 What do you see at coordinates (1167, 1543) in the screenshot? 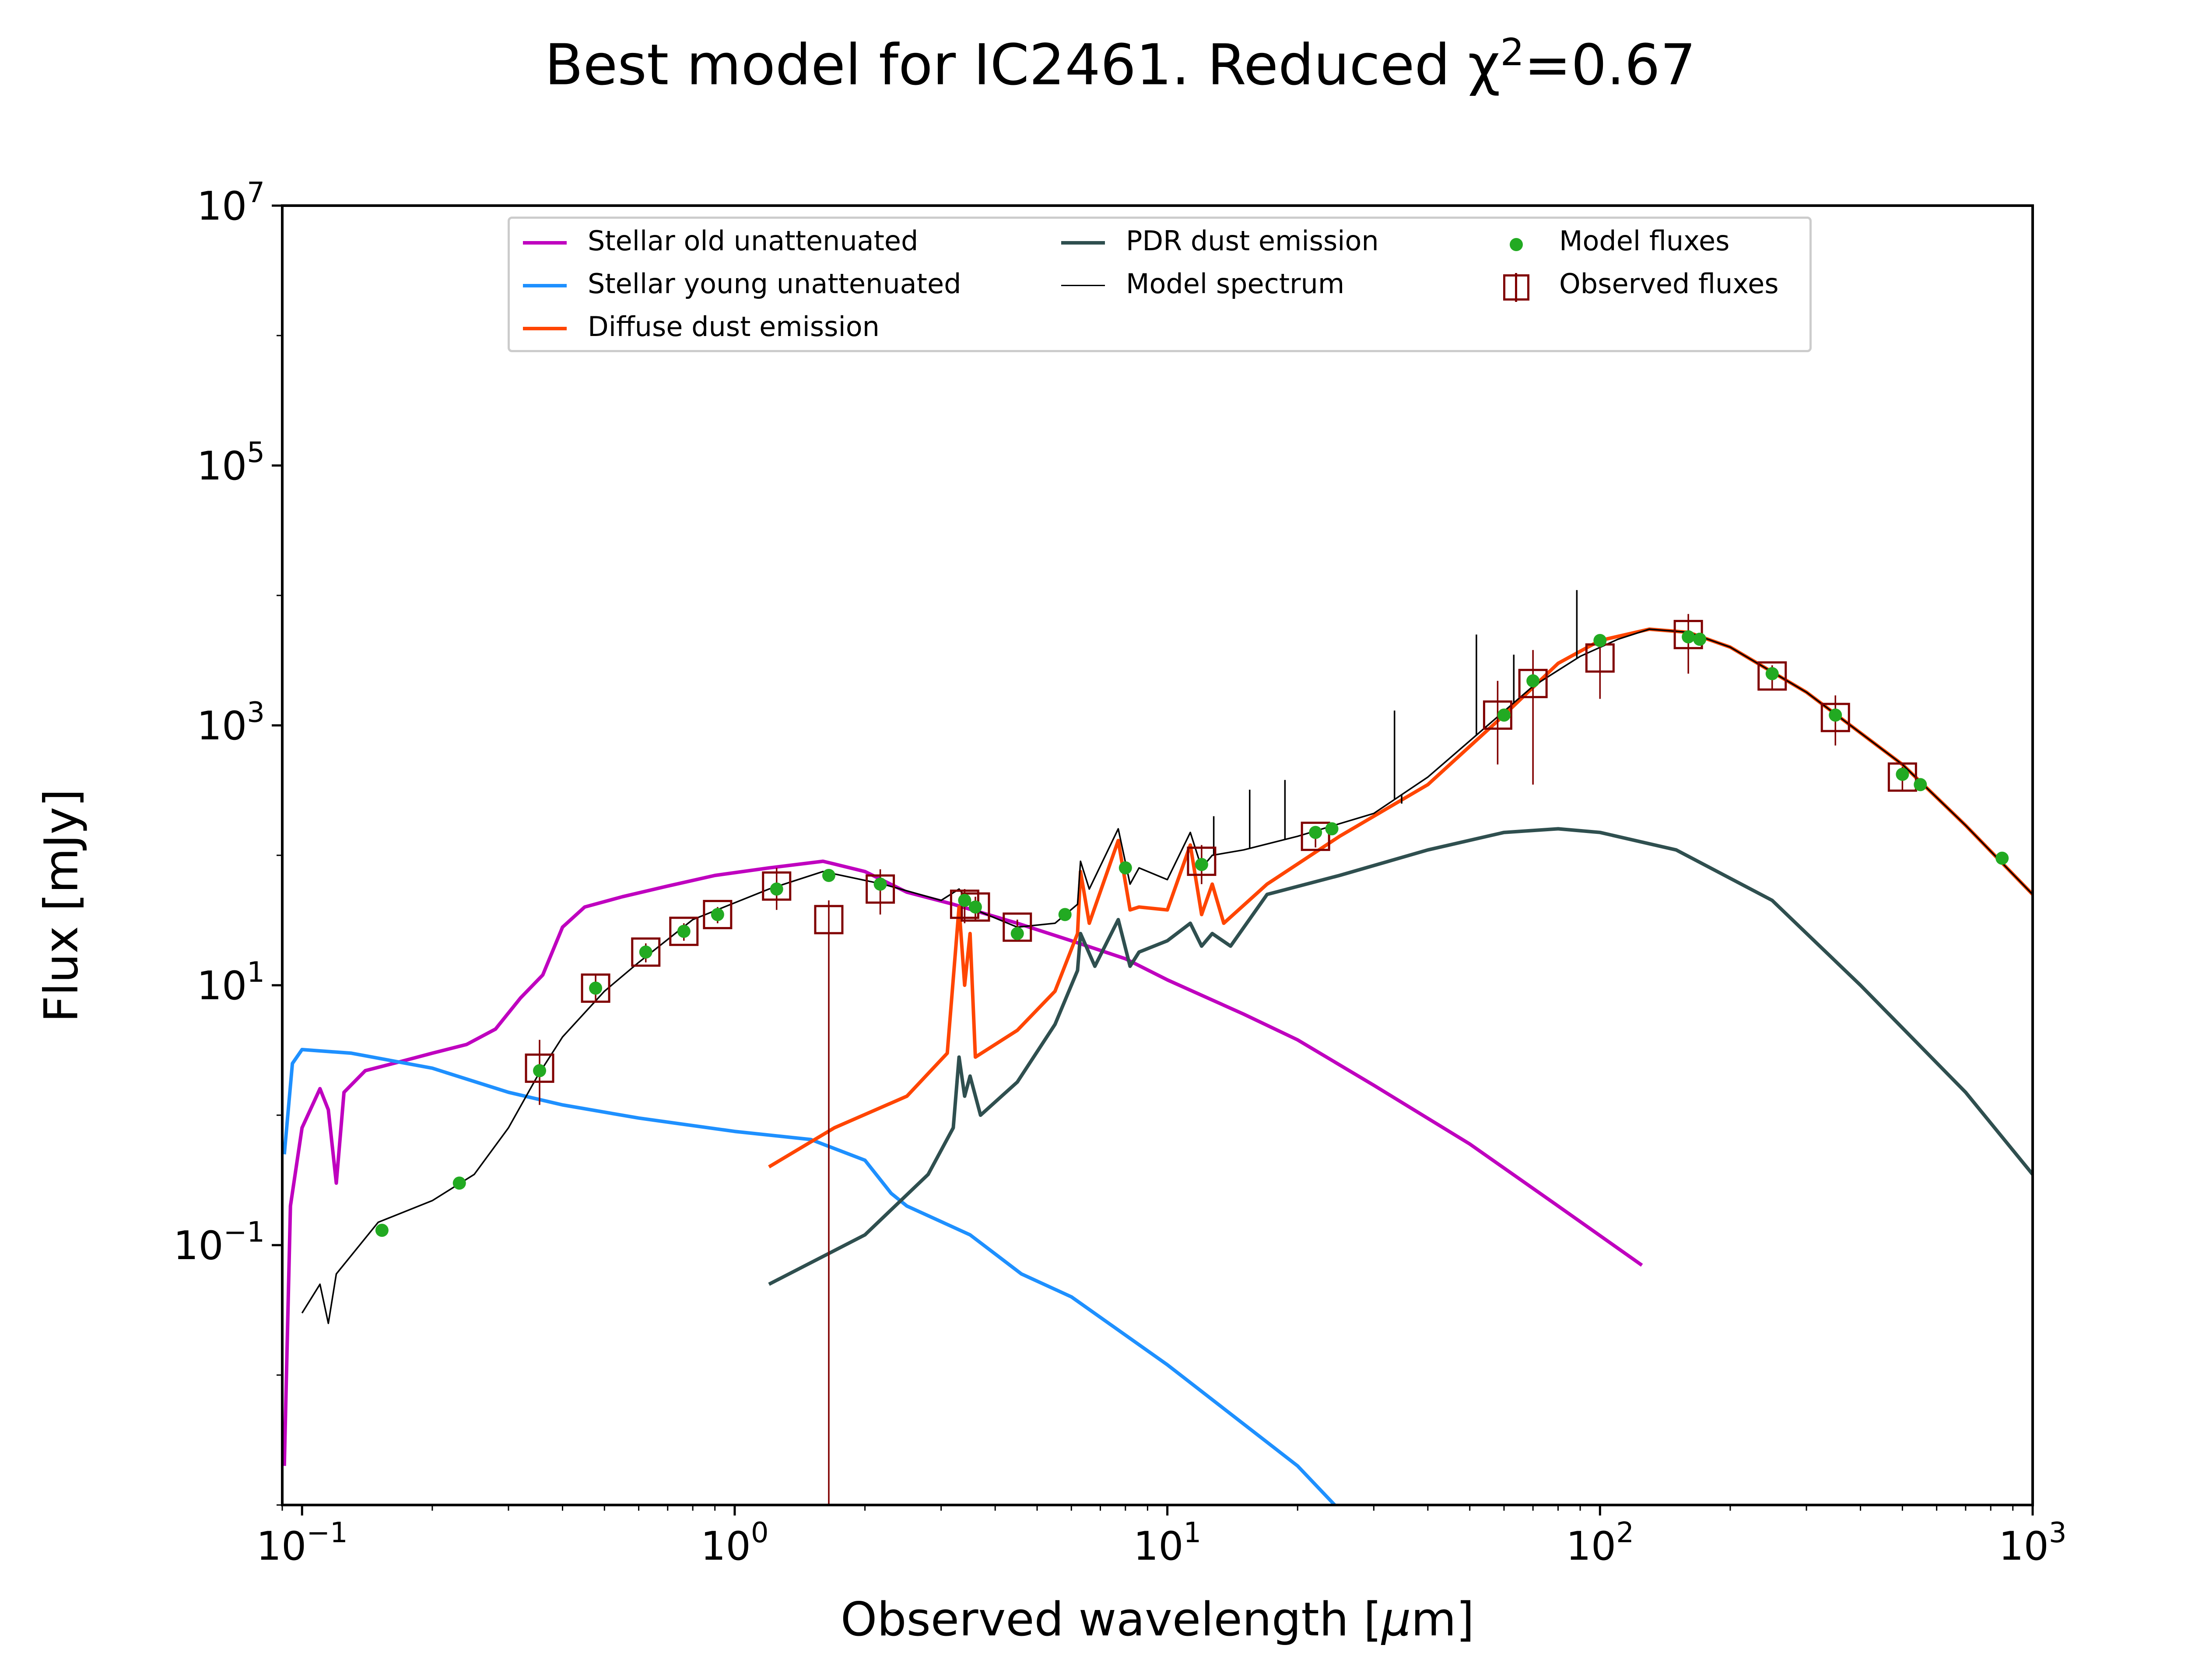
I see `x-tick-label: 10¹` at bounding box center [1167, 1543].